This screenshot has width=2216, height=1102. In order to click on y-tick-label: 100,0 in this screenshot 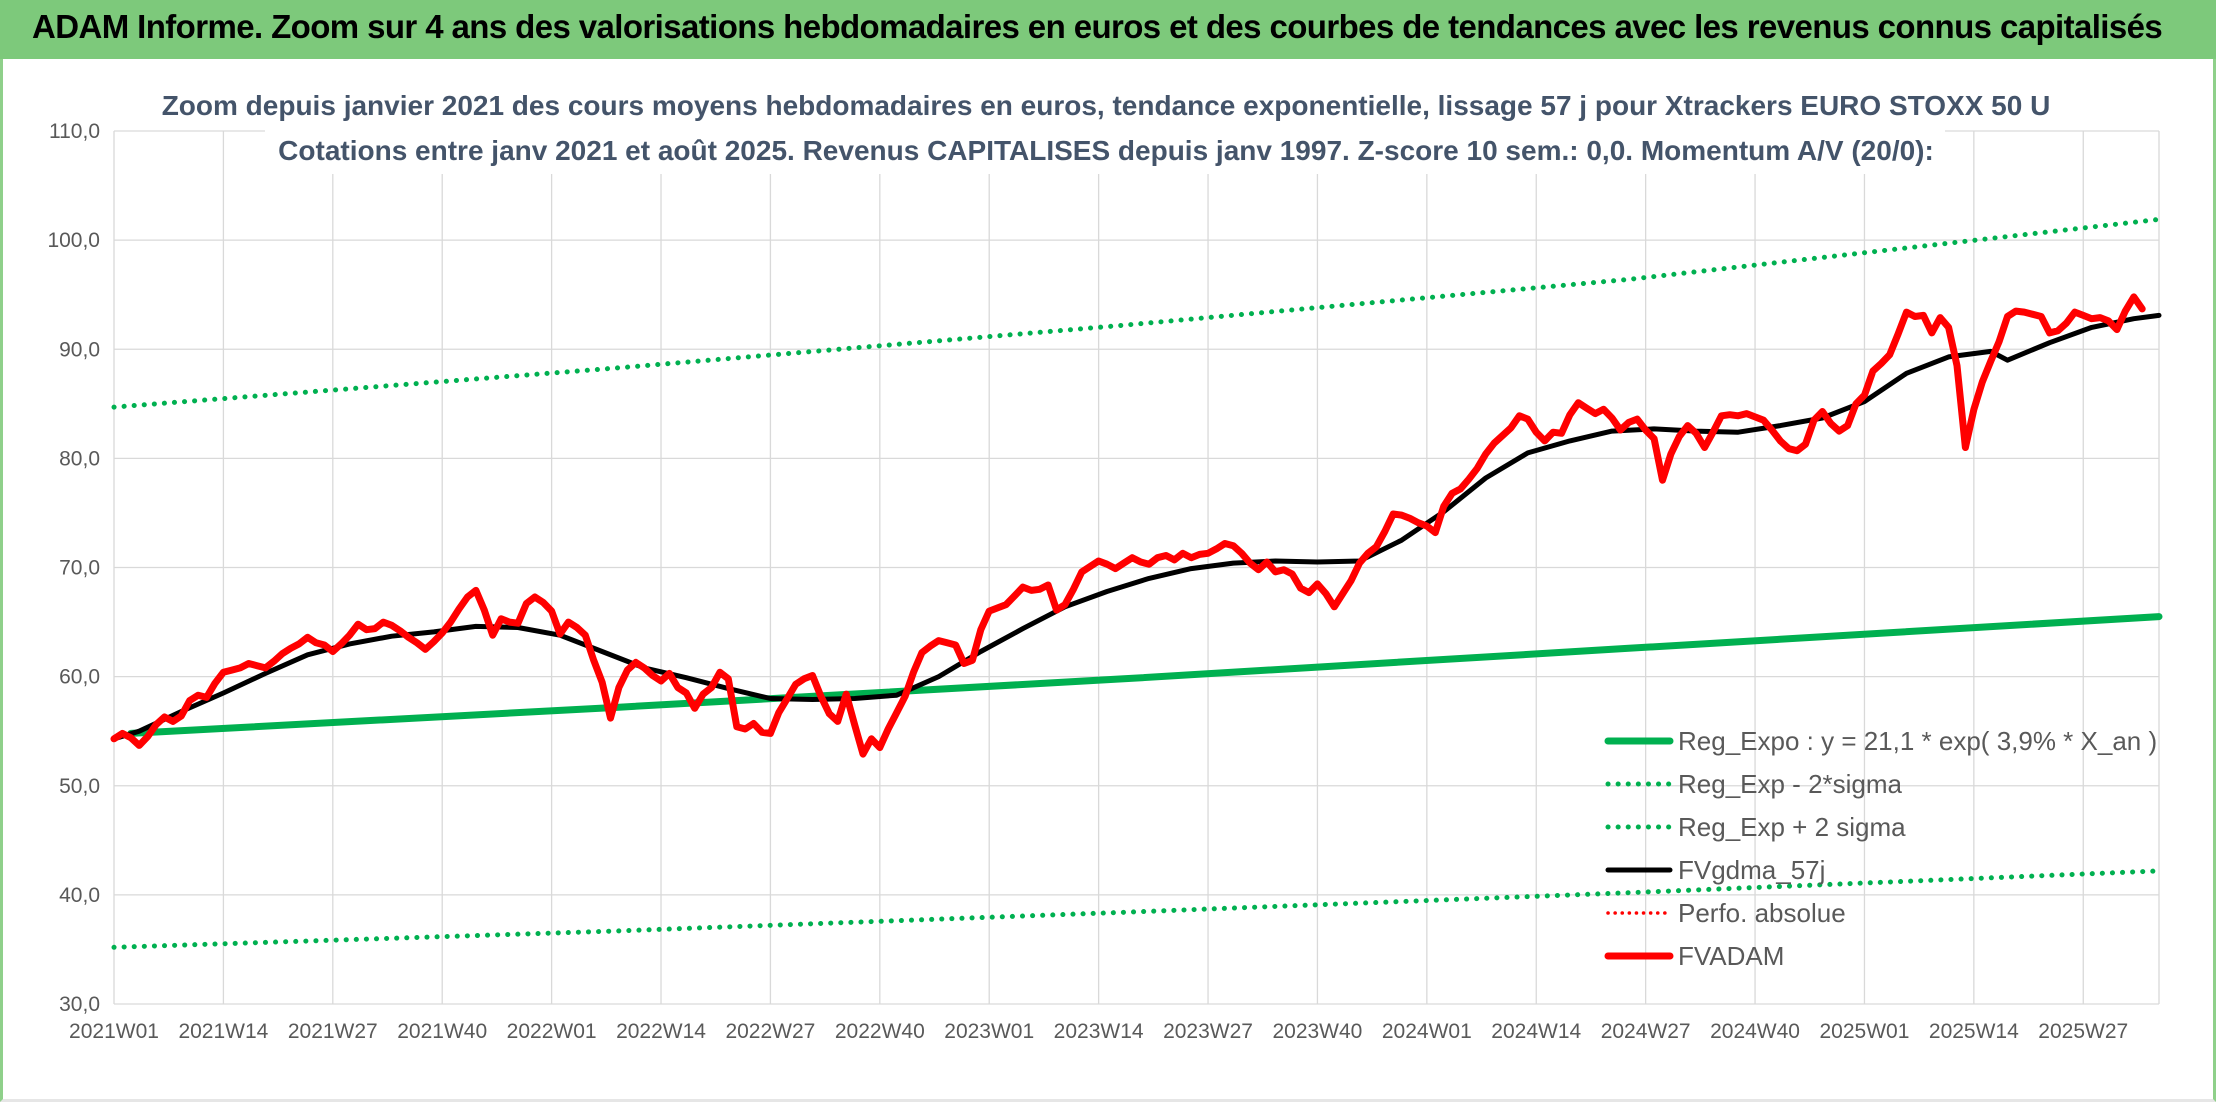, I will do `click(73, 240)`.